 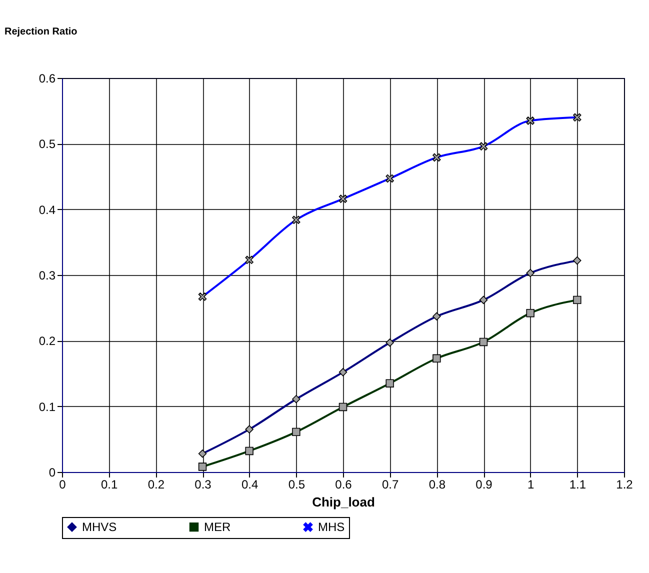 I want to click on x-tick-label: 0, so click(x=62, y=485).